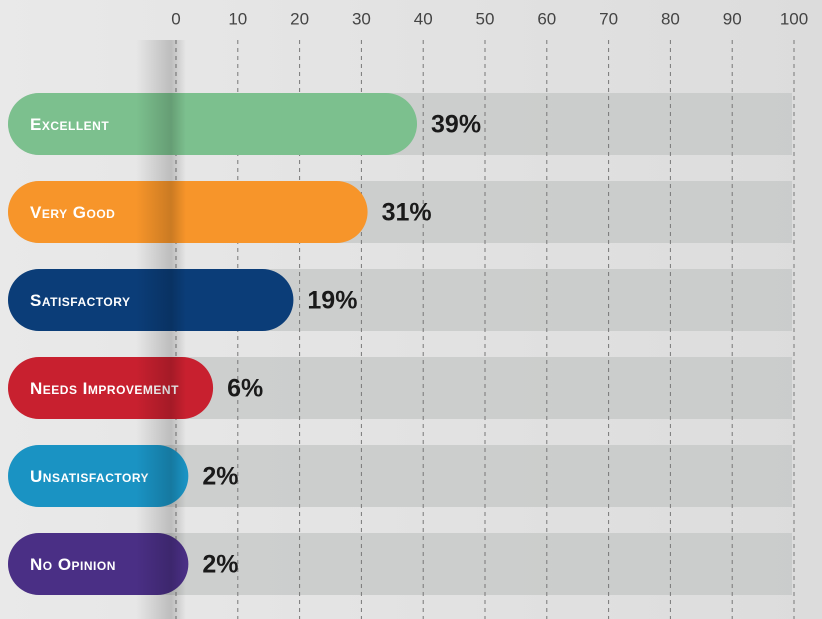 This screenshot has width=822, height=619. Describe the element at coordinates (407, 213) in the screenshot. I see `value-label: 31%` at that location.